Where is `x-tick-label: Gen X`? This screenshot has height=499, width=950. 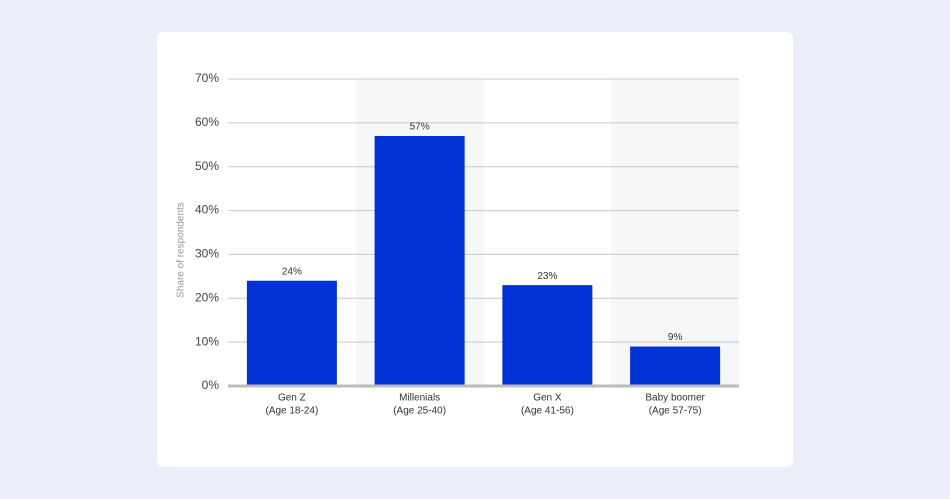 x-tick-label: Gen X is located at coordinates (547, 398).